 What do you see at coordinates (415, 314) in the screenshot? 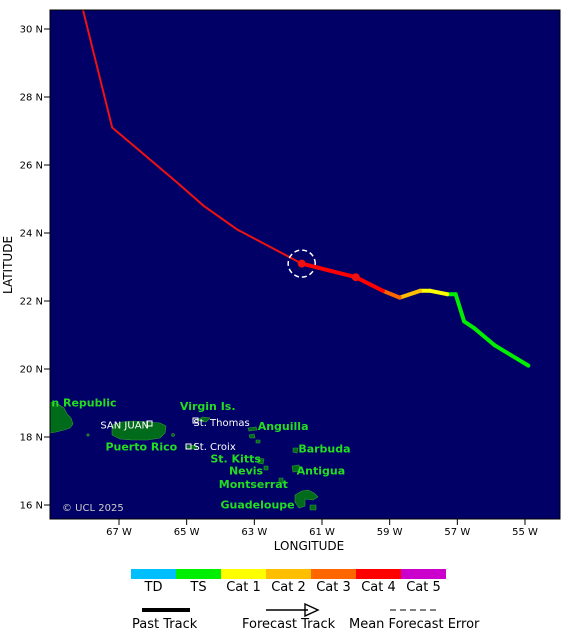
I see `past-track-layer` at bounding box center [415, 314].